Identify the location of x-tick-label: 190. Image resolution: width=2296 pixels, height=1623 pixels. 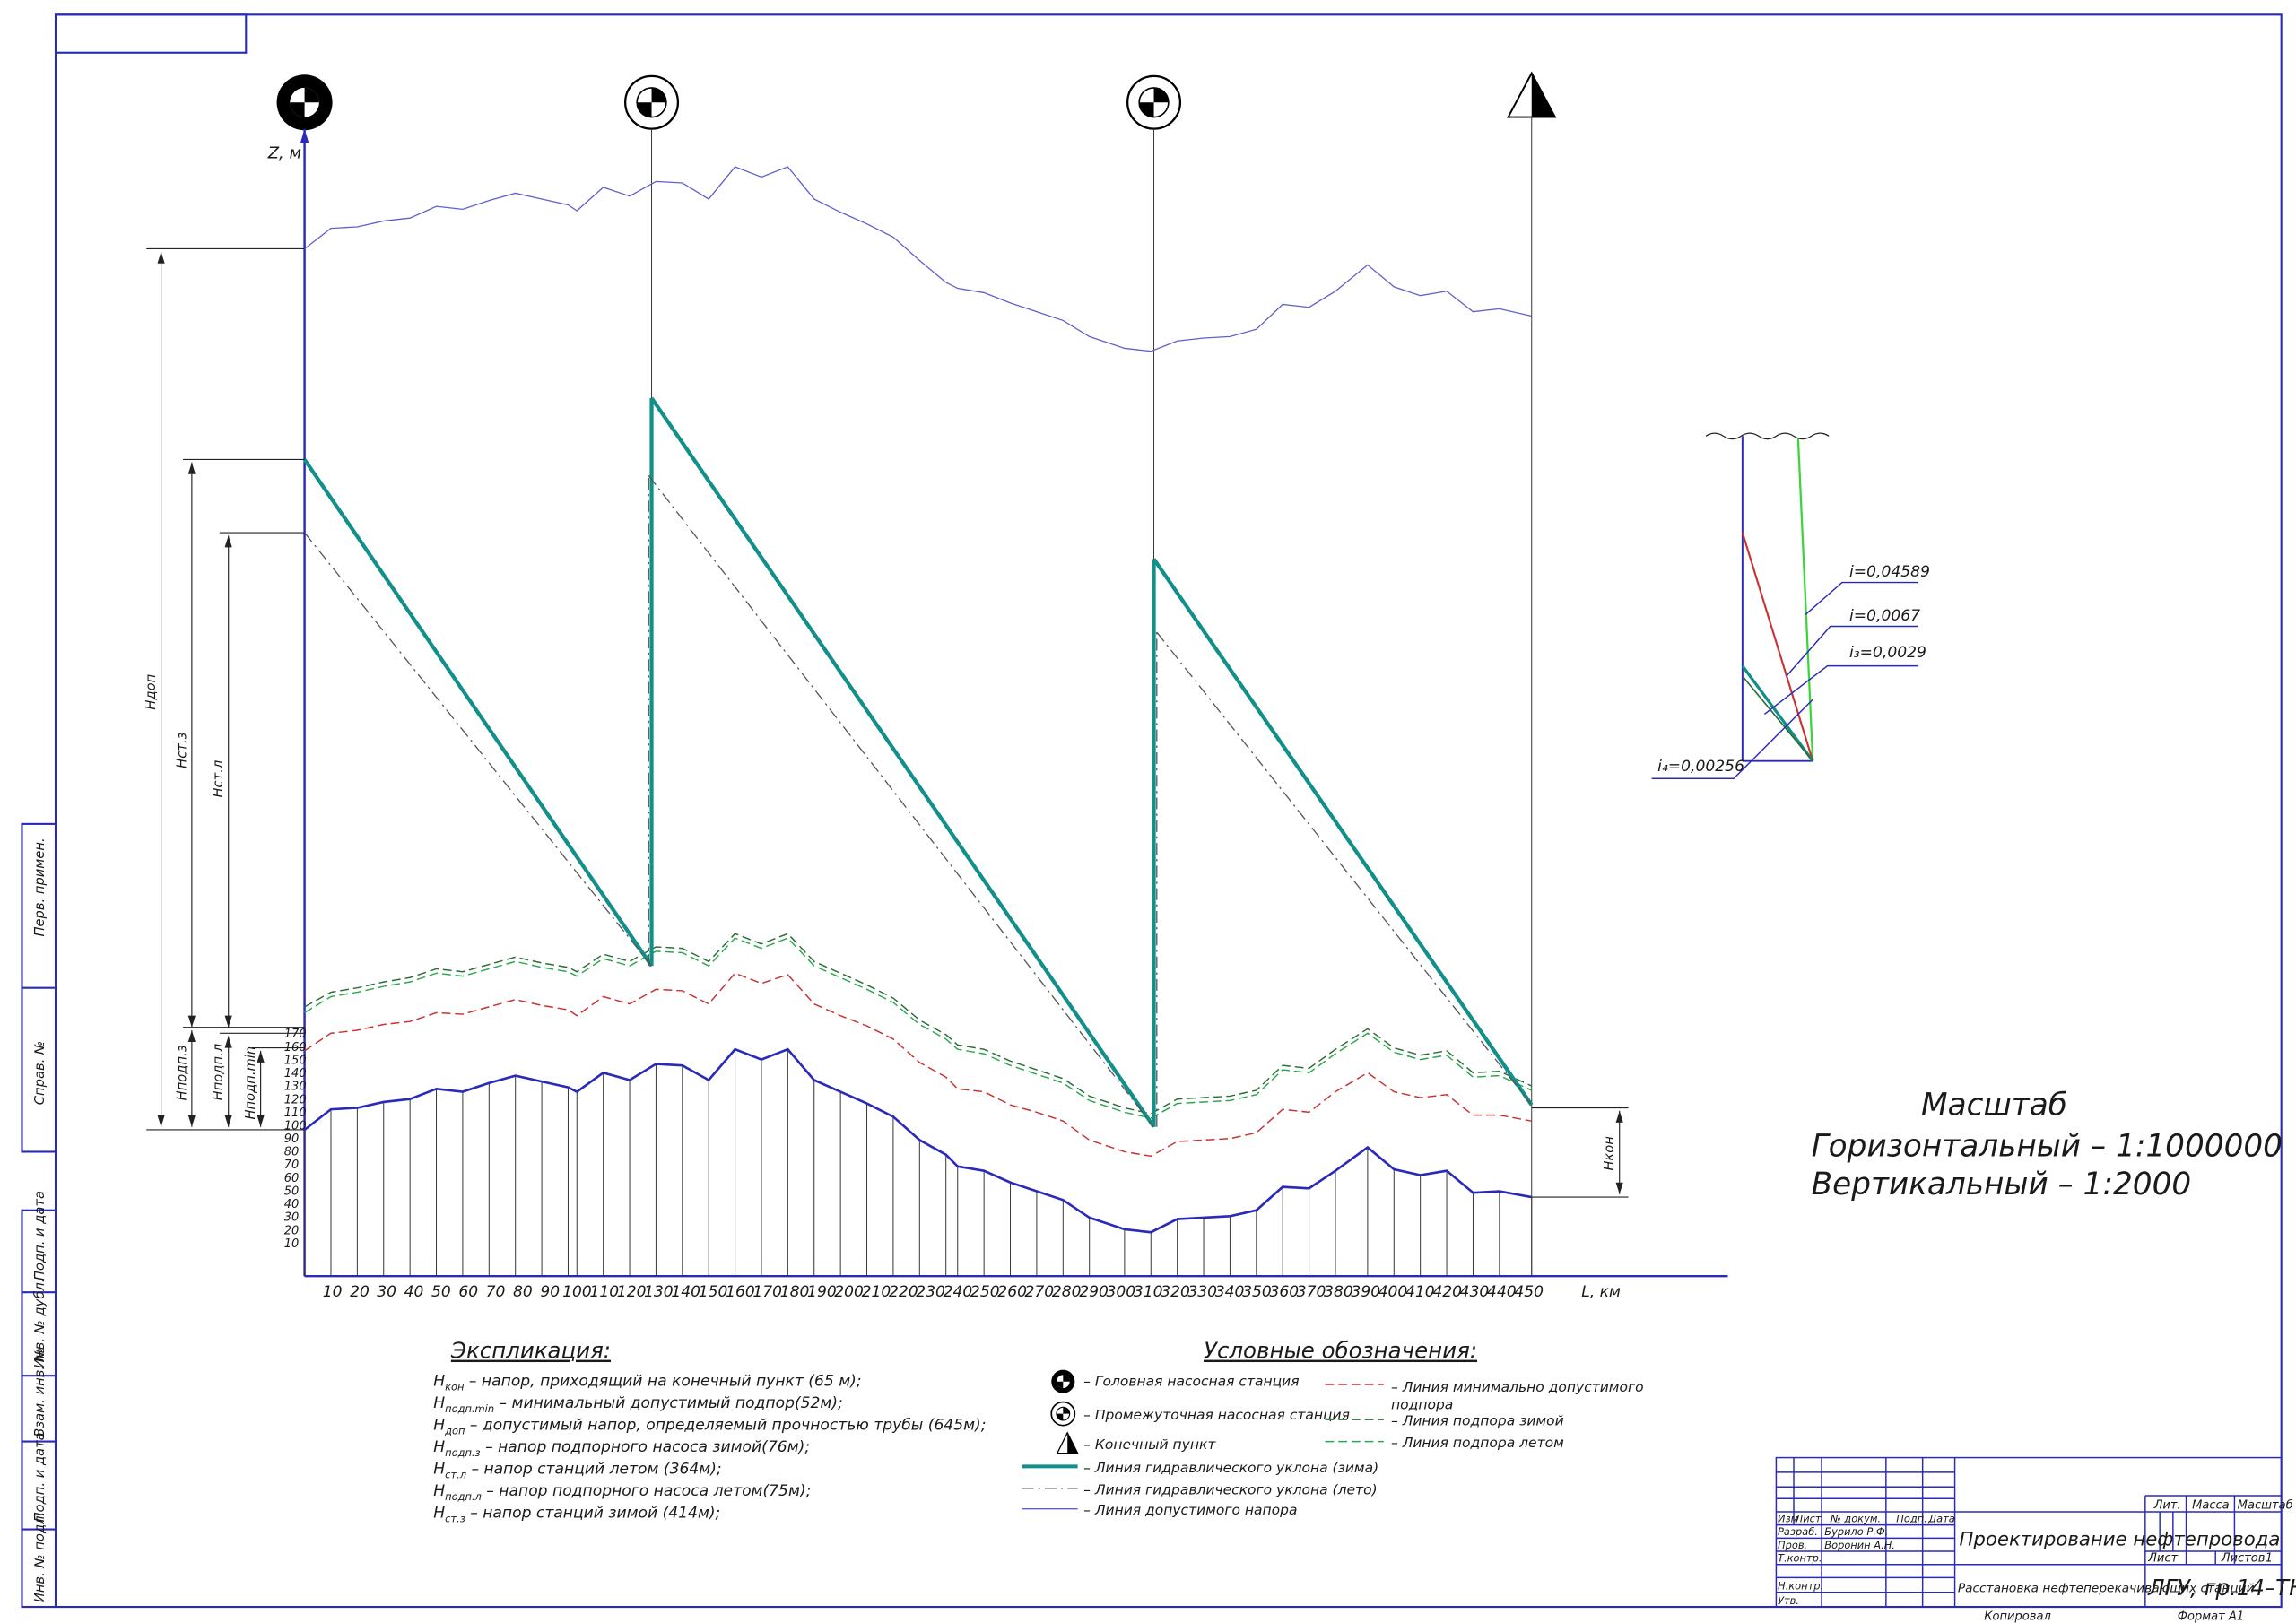
(822, 1292).